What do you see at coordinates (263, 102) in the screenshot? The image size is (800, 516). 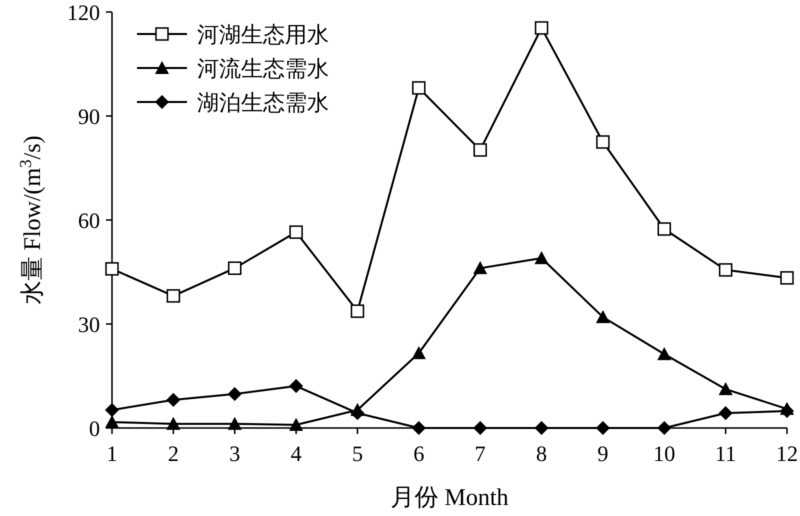 I see `legend-label: 湖泊生态需水` at bounding box center [263, 102].